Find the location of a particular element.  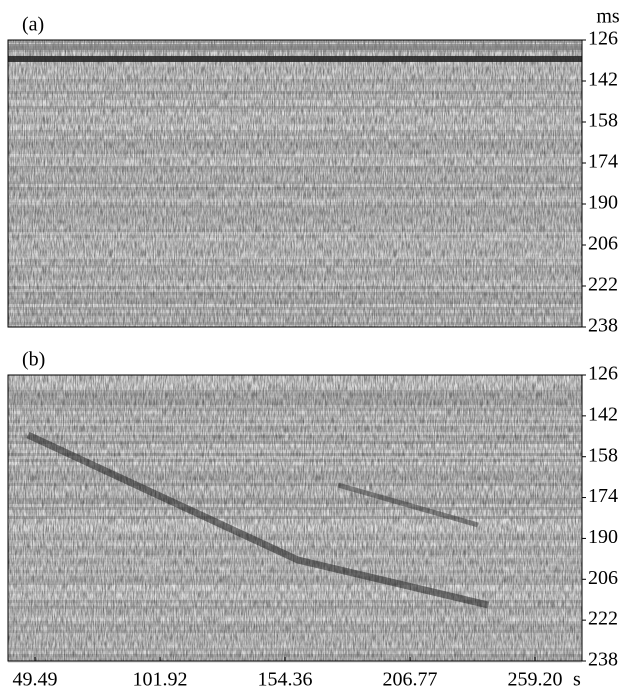

x-tick-label: 49.49 is located at coordinates (35, 680).